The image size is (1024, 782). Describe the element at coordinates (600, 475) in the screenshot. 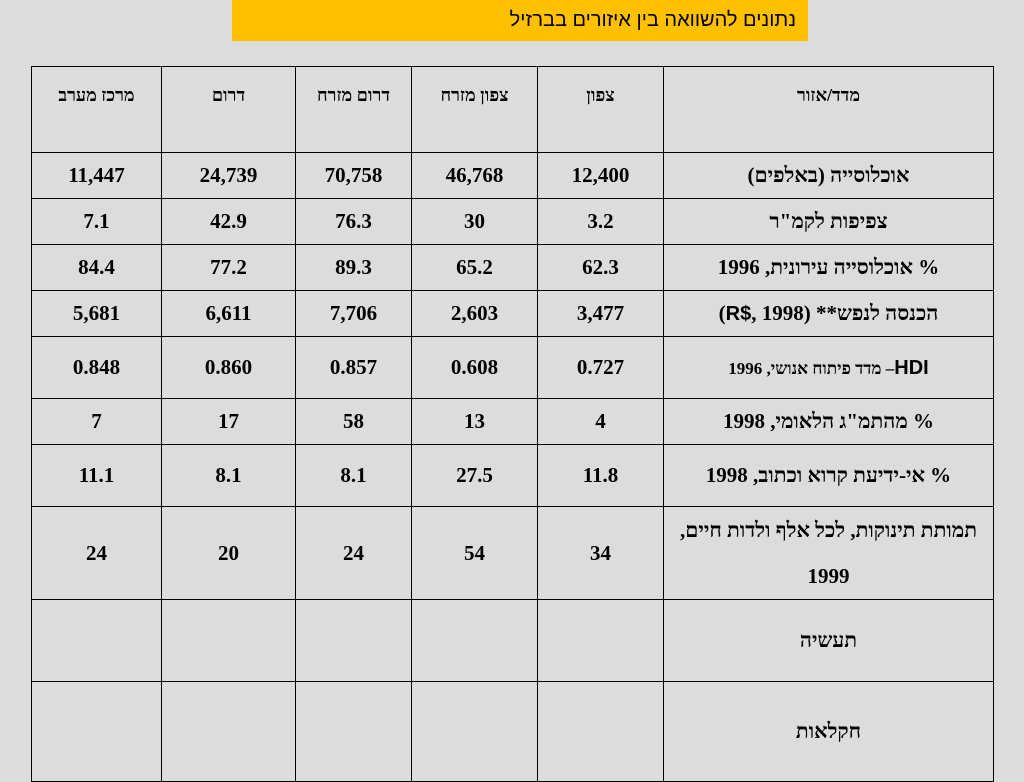

I see `table-cell: 11.8` at that location.